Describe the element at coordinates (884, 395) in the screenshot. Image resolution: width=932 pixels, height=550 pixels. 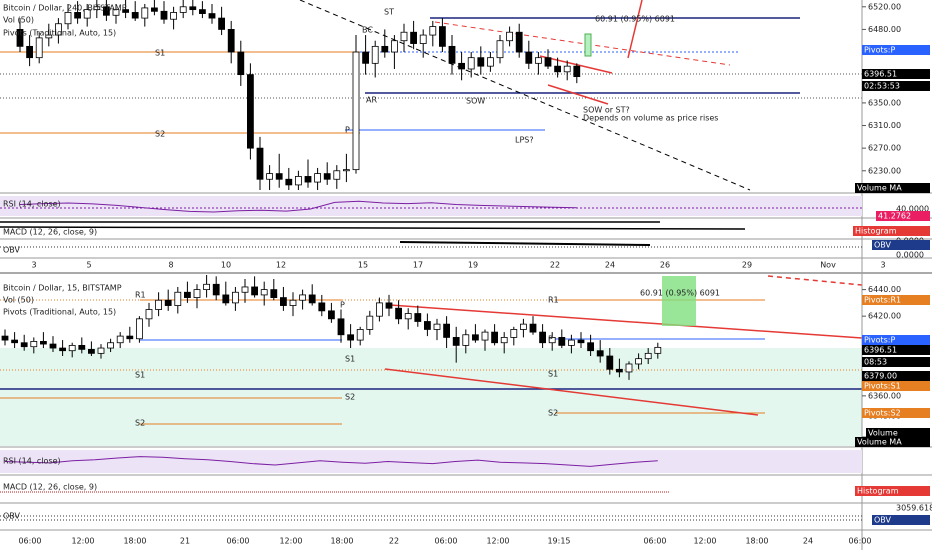
I see `y-tick-label: 6360.00` at that location.